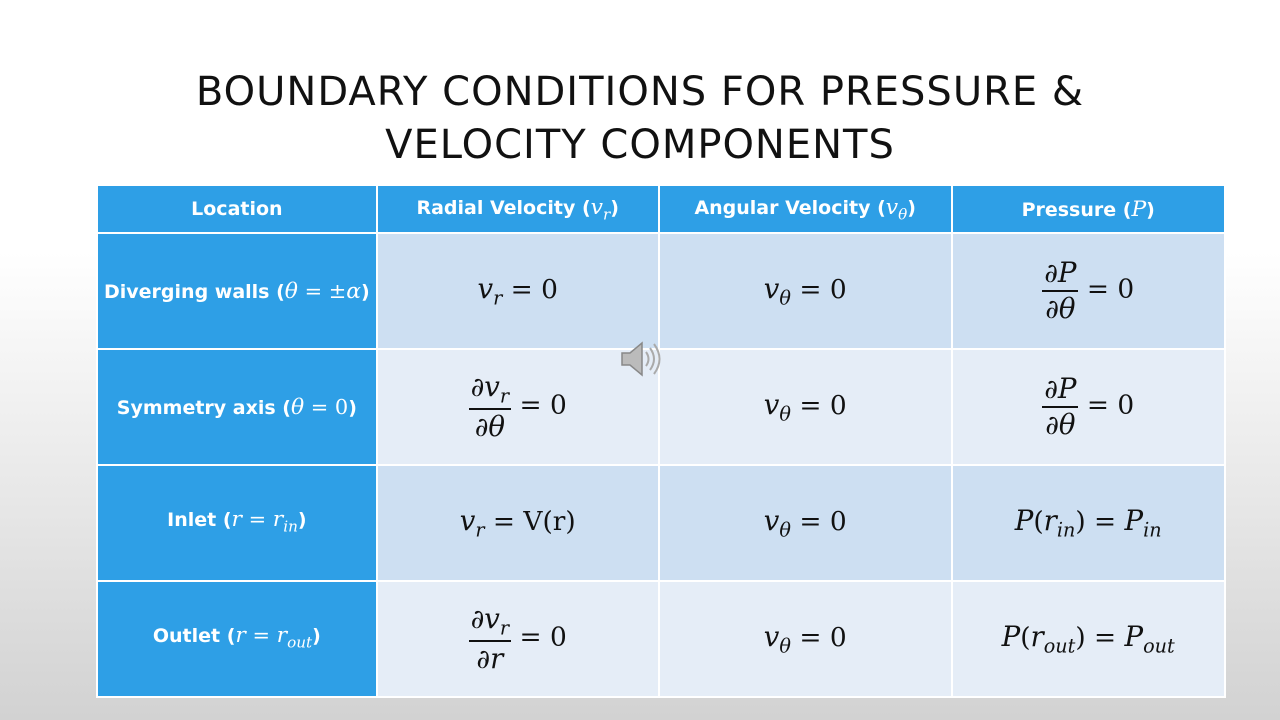 The image size is (1280, 720). What do you see at coordinates (503, 207) in the screenshot?
I see `text: Radial Velocity (` at bounding box center [503, 207].